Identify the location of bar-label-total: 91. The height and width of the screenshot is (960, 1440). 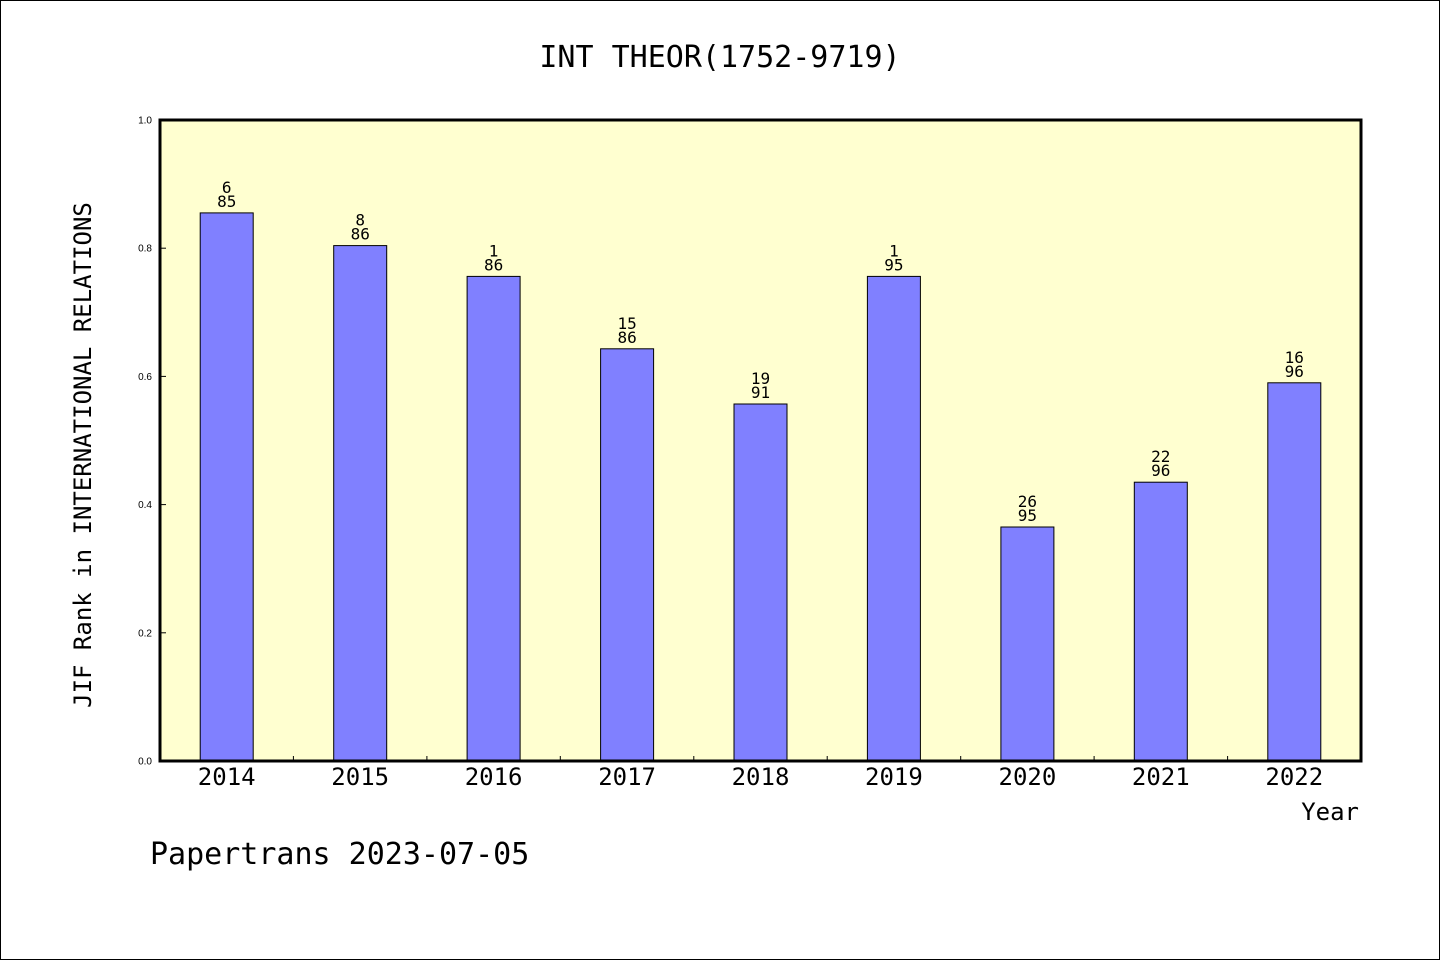
(760, 392).